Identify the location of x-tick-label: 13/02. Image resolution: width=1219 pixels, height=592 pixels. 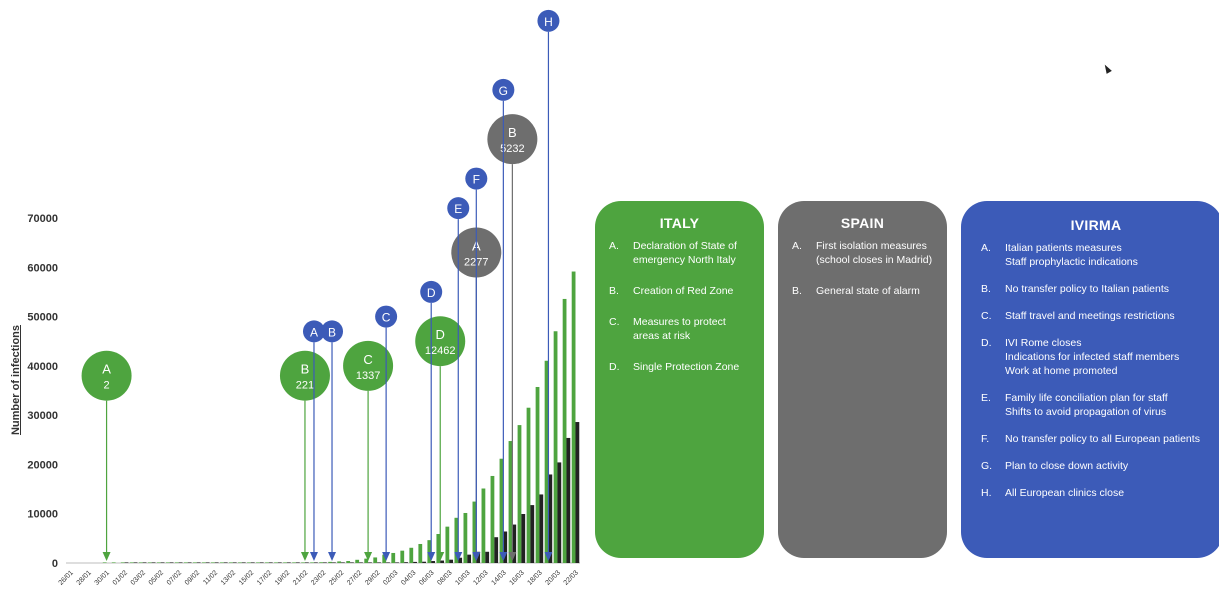
(228, 577).